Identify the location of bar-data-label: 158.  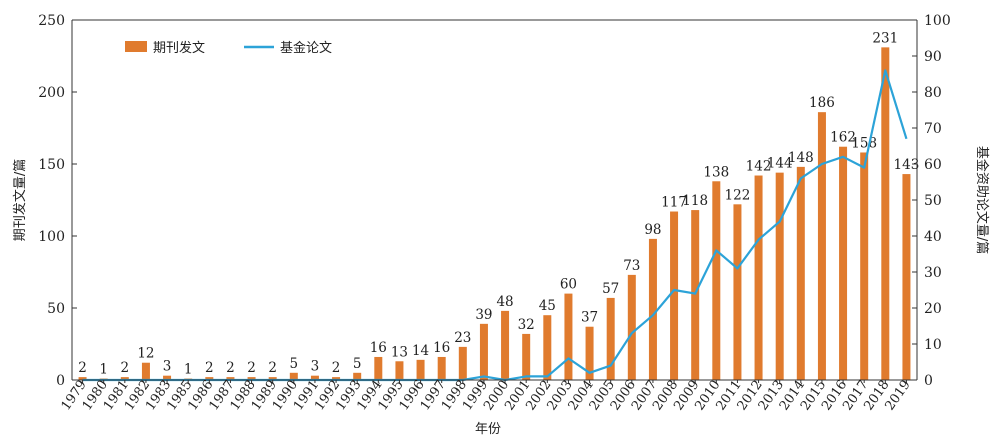
(864, 143).